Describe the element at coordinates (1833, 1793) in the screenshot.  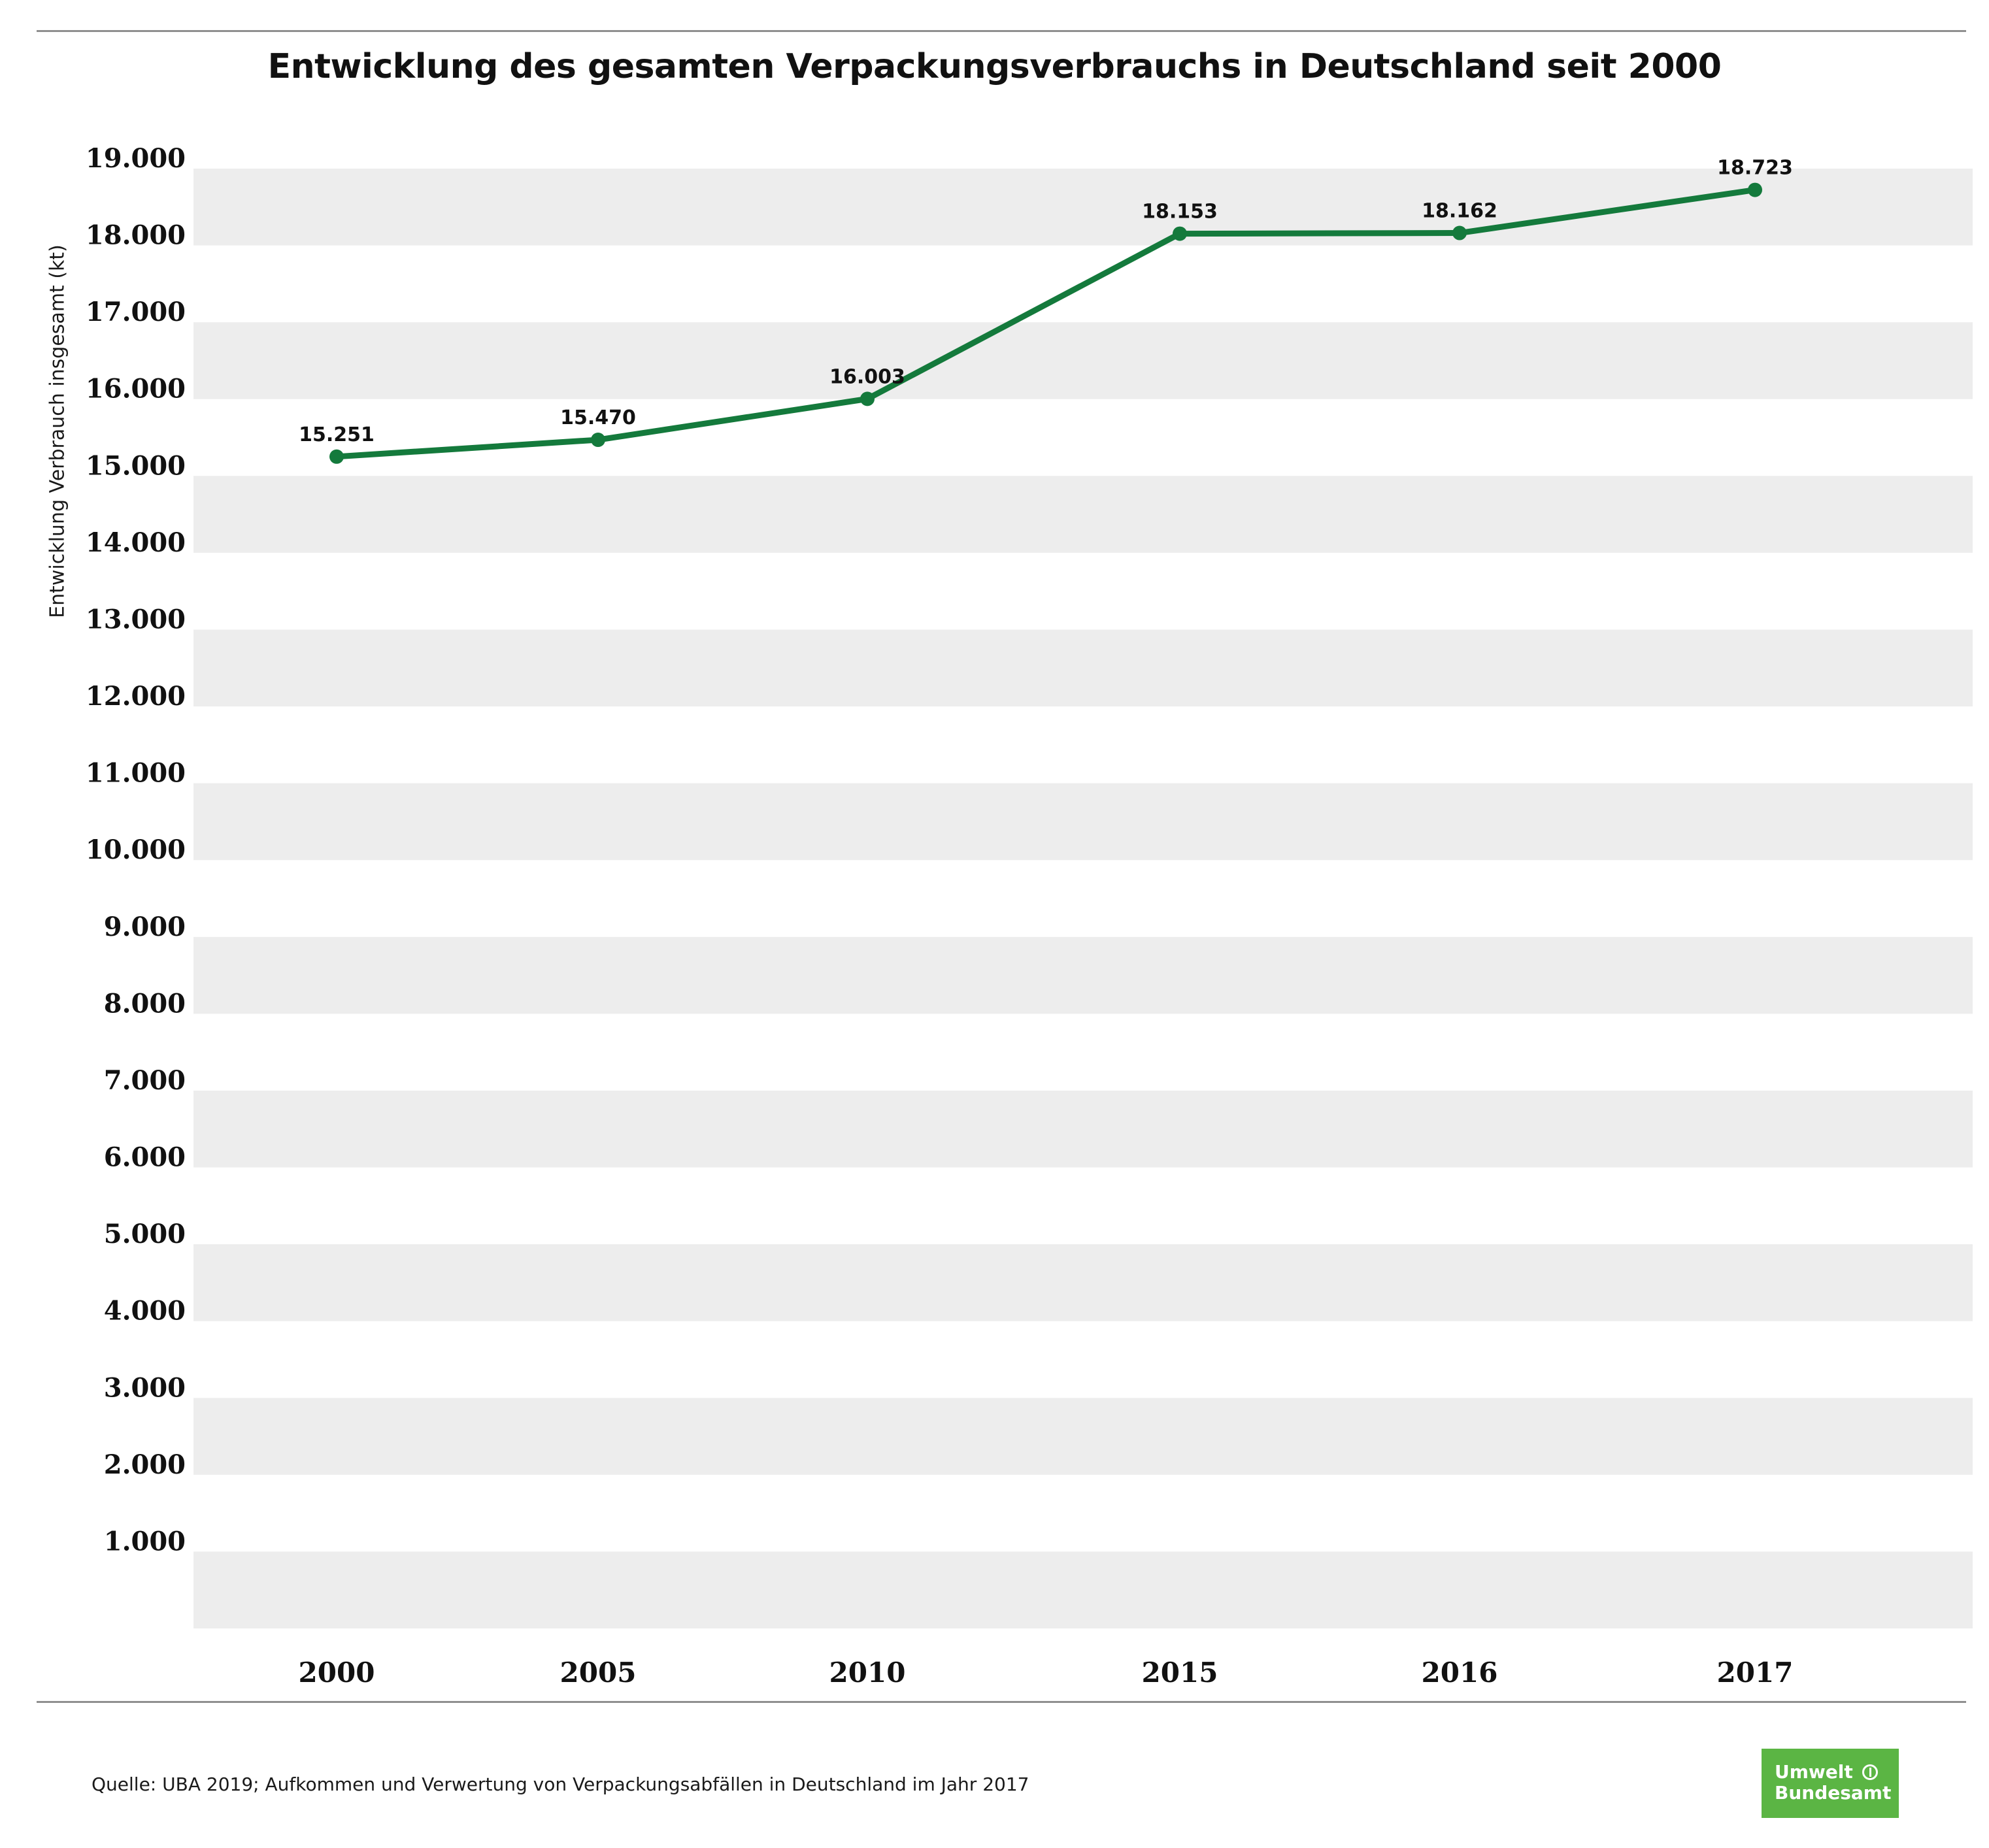
I see `logo-line-2: Bundesamt` at that location.